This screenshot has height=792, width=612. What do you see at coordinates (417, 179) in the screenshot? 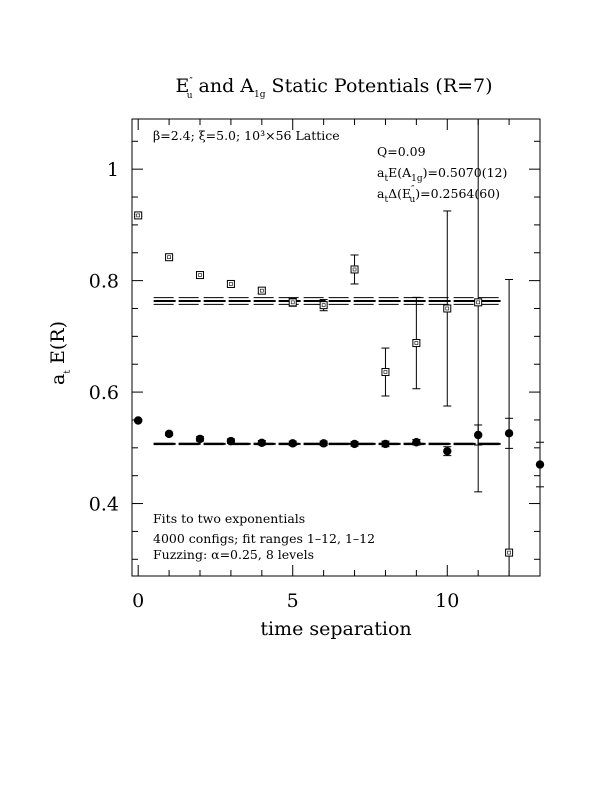
I see `ea1g-mid-sub: 1g` at bounding box center [417, 179].